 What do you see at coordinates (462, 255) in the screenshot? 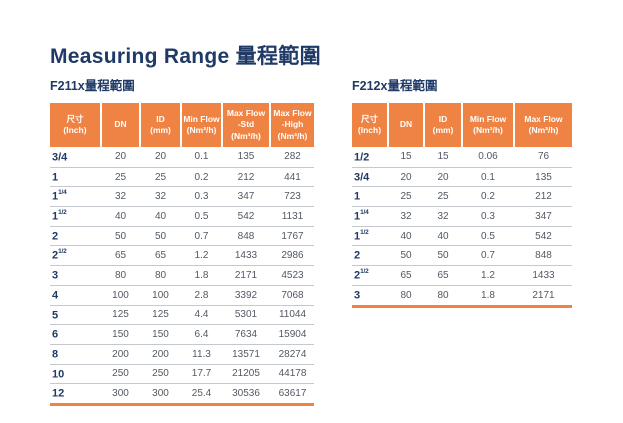
I see `table-row: 2 50 50 0.7 848` at bounding box center [462, 255].